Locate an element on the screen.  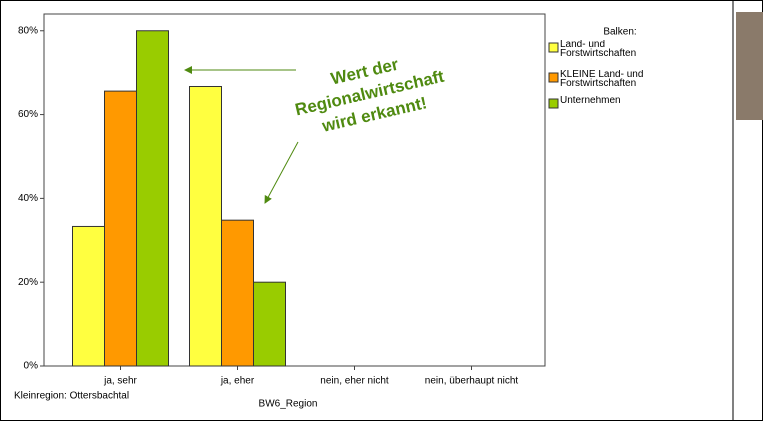
y-tick-label: 60% is located at coordinates (28, 114).